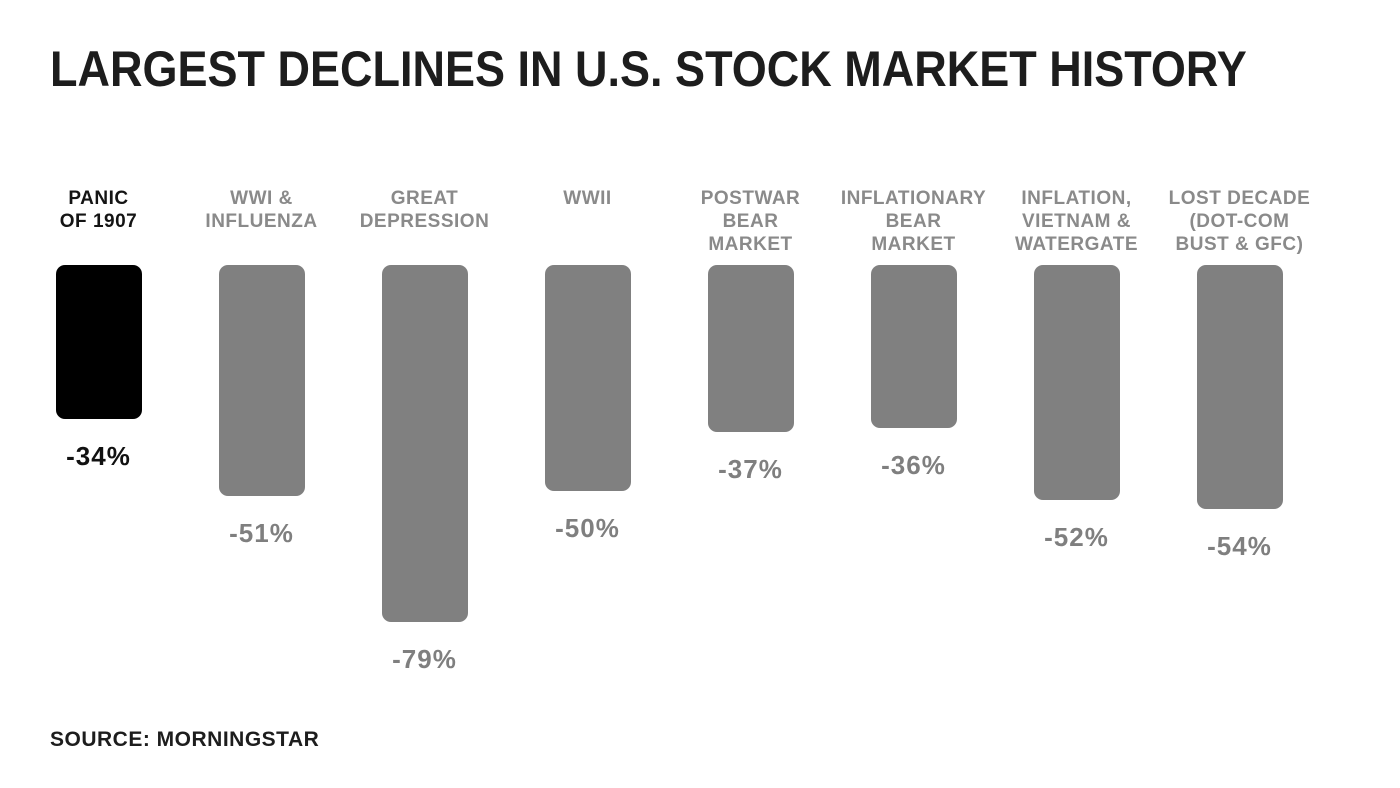 The image size is (1400, 788). What do you see at coordinates (98, 456) in the screenshot?
I see `value-label: -34%` at bounding box center [98, 456].